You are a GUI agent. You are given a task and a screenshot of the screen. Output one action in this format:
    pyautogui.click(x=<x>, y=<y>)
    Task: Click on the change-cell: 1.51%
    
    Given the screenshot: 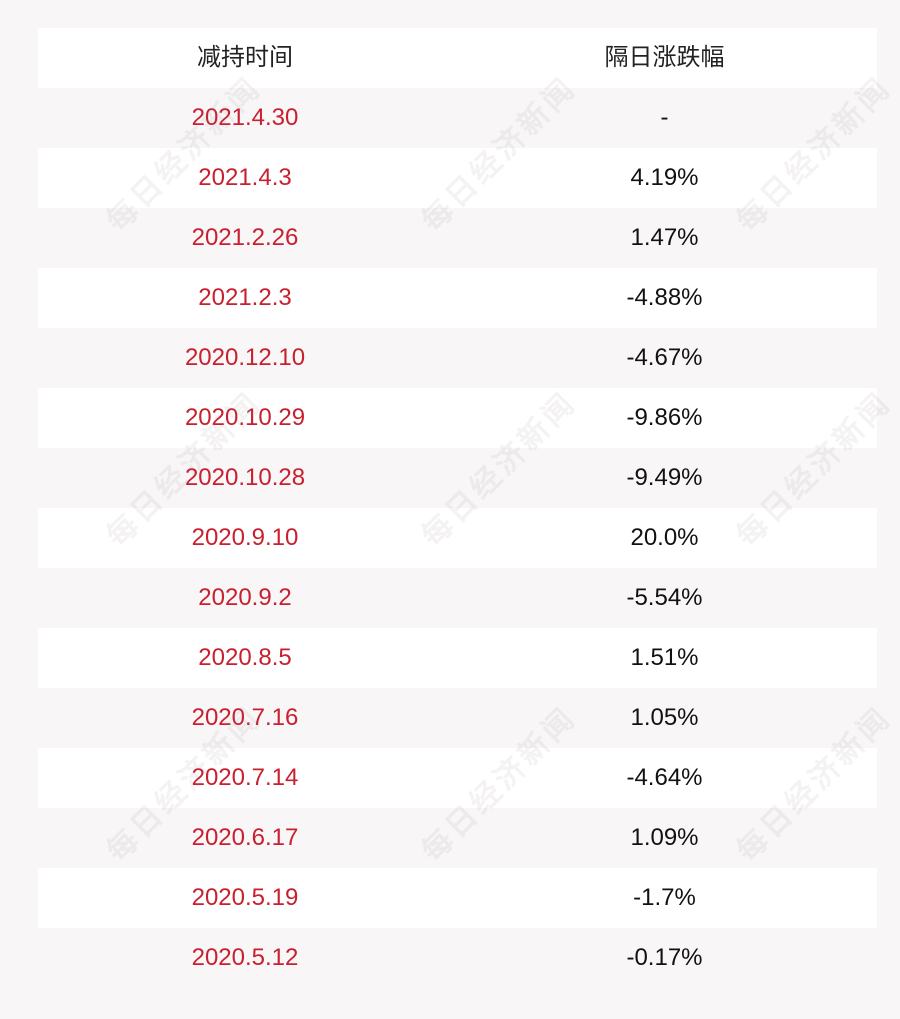 What is the action you would take?
    pyautogui.click(x=664, y=657)
    